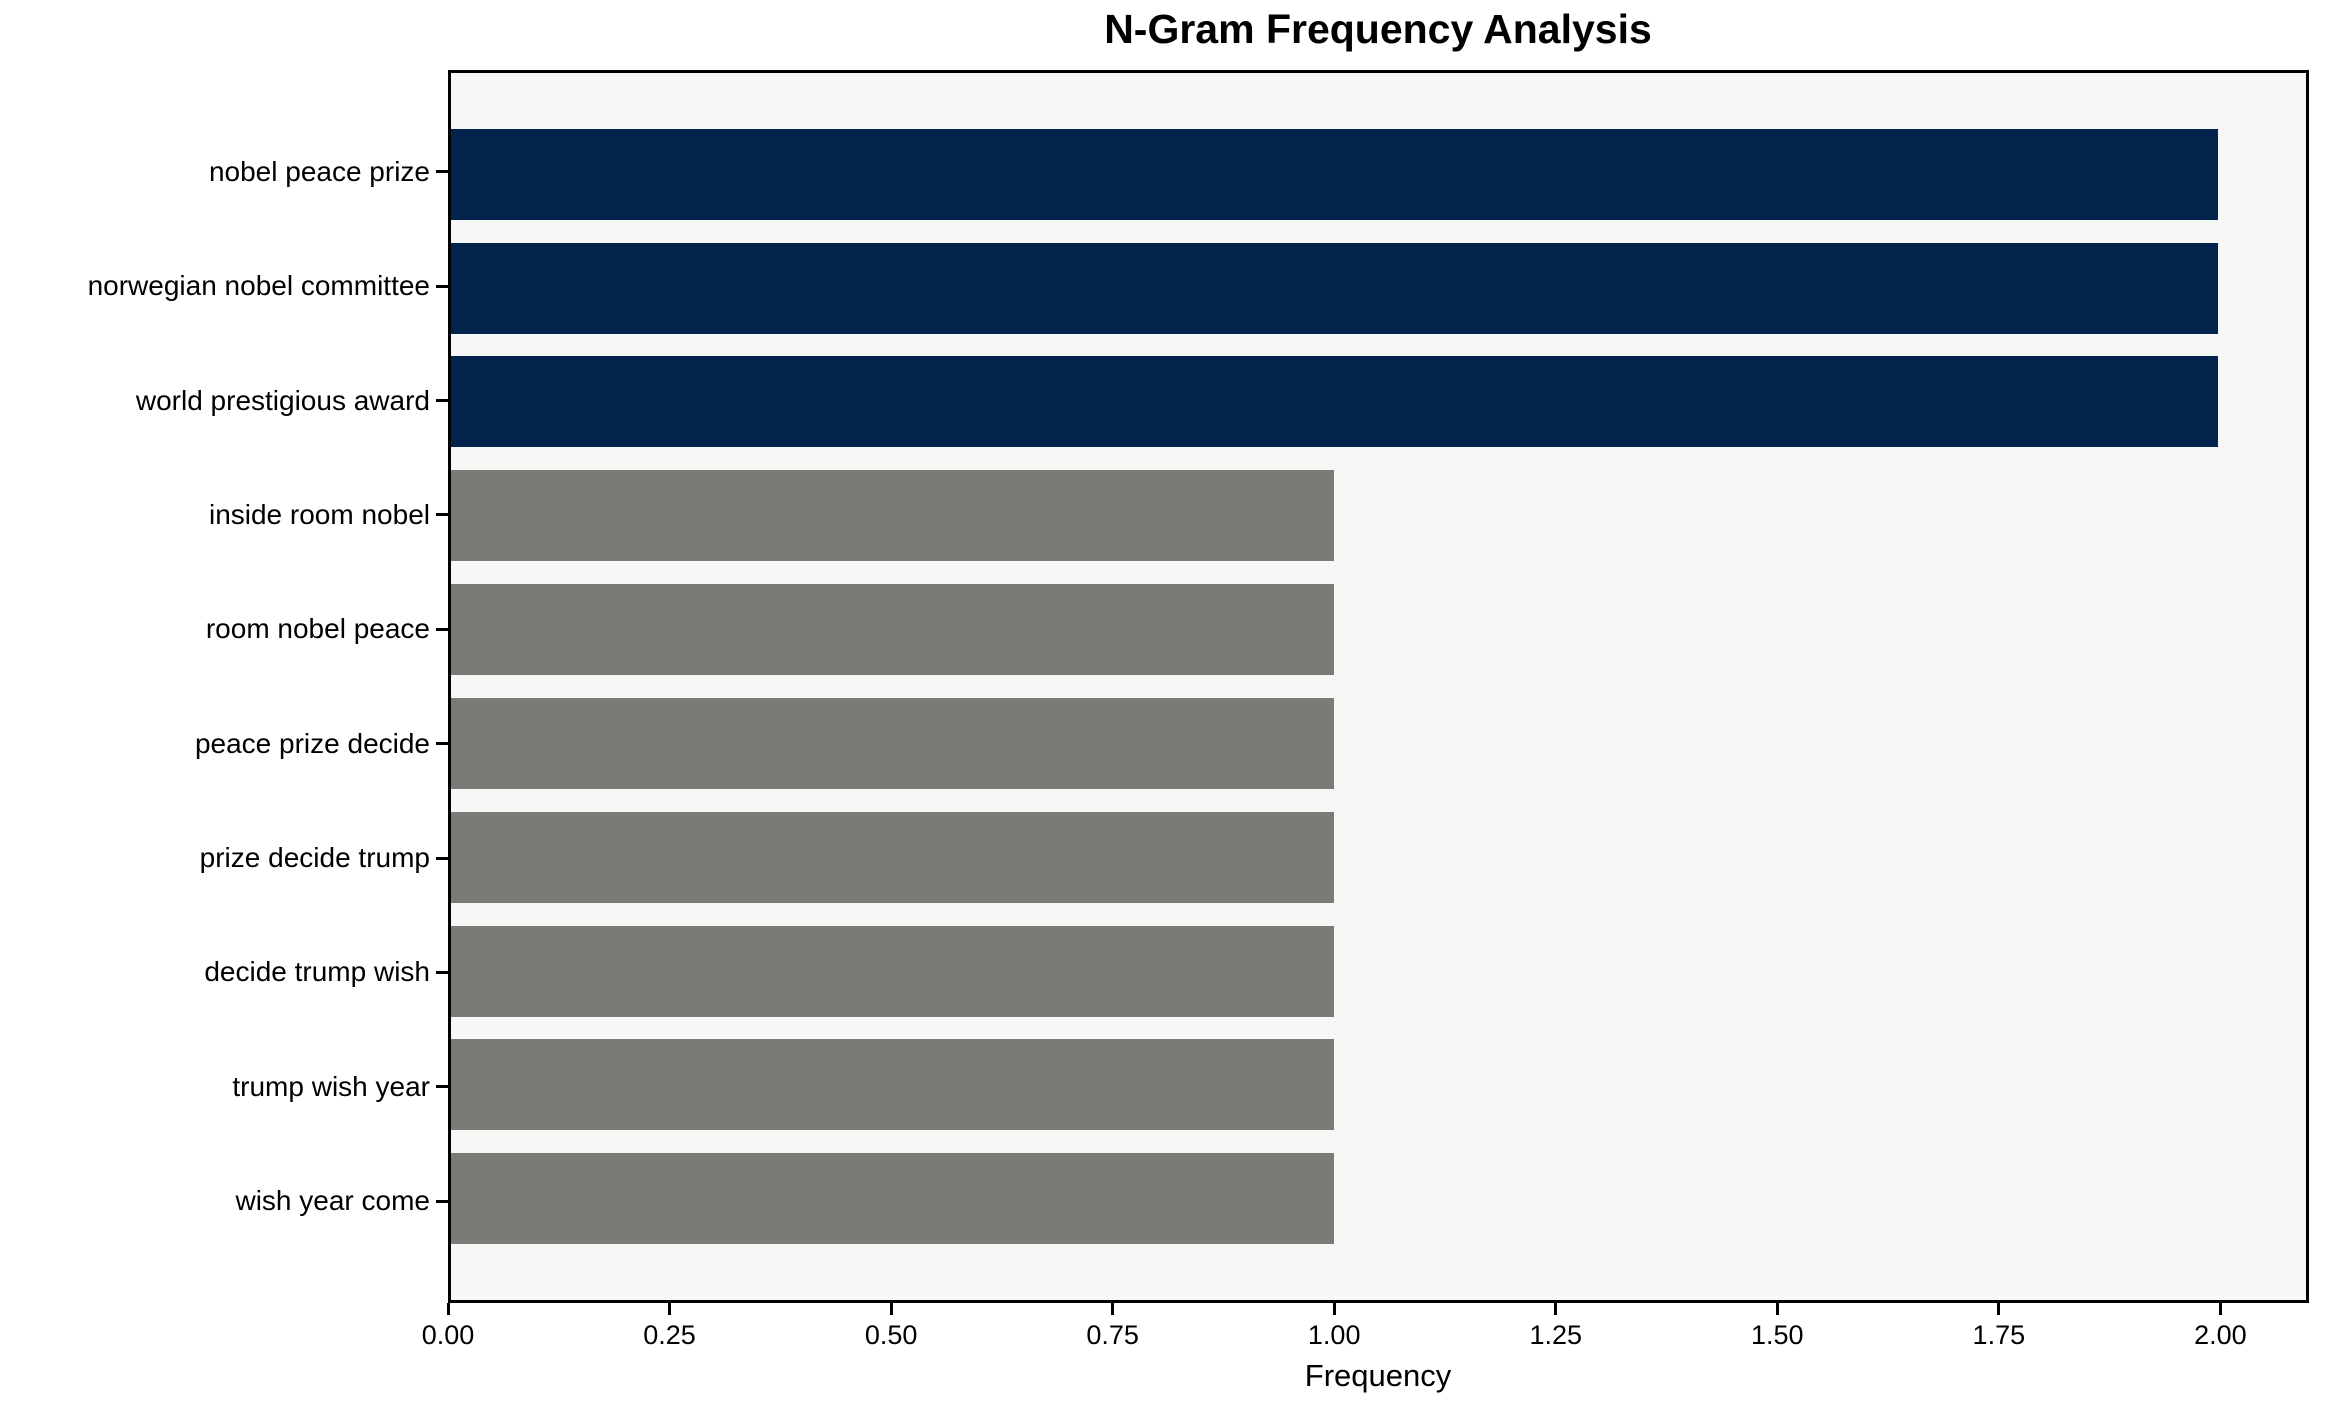 This screenshot has width=2327, height=1414. Describe the element at coordinates (1556, 1335) in the screenshot. I see `x-tick-label: 1.25` at that location.